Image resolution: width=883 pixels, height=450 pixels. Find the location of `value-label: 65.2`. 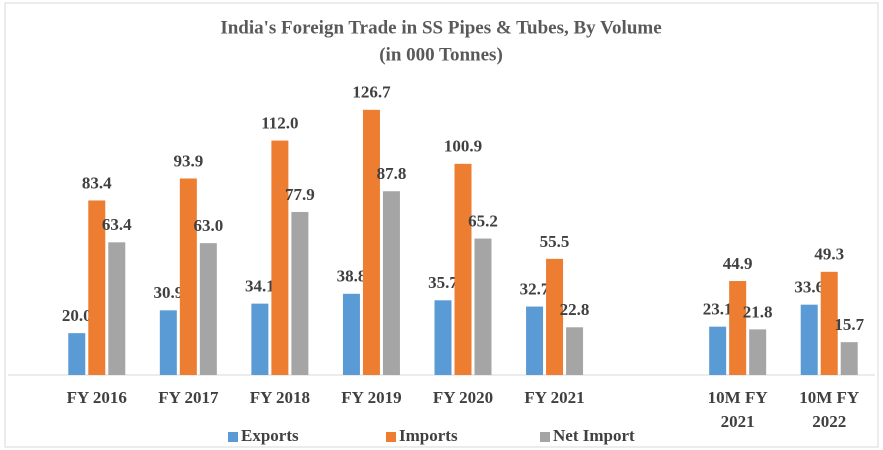

value-label: 65.2 is located at coordinates (483, 220).